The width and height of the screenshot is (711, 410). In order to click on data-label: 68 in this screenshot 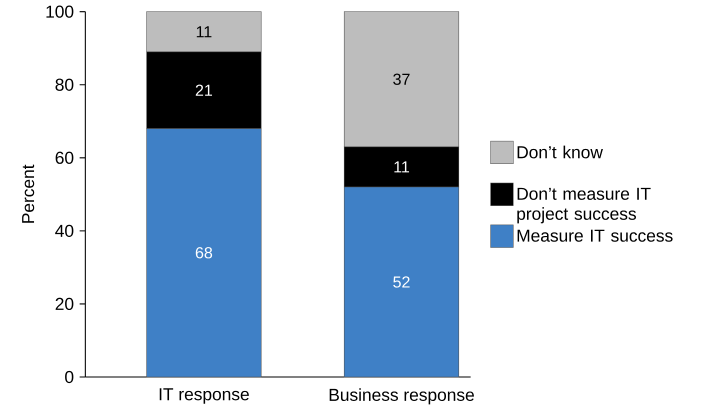, I will do `click(204, 252)`.